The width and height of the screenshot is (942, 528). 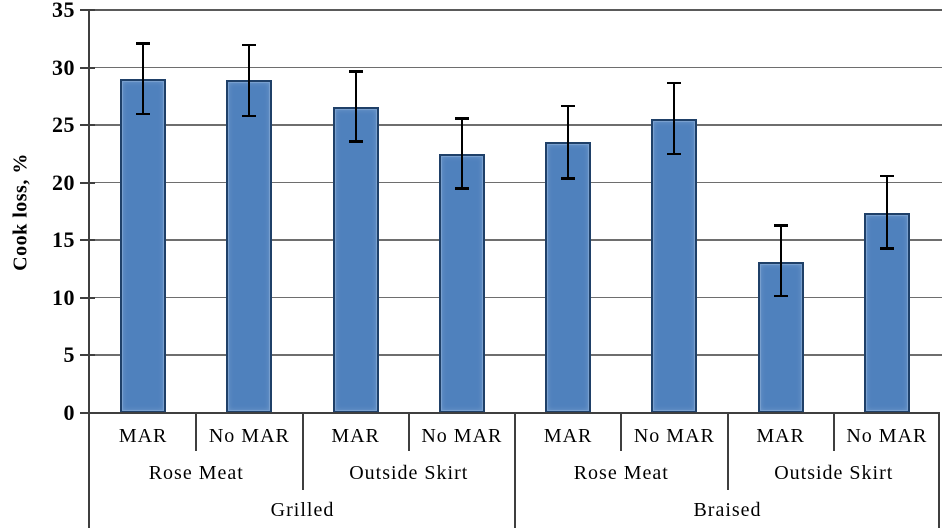 I want to click on error-bar-cap-bottom-grilled-rose-meat-no-mar, so click(x=249, y=116).